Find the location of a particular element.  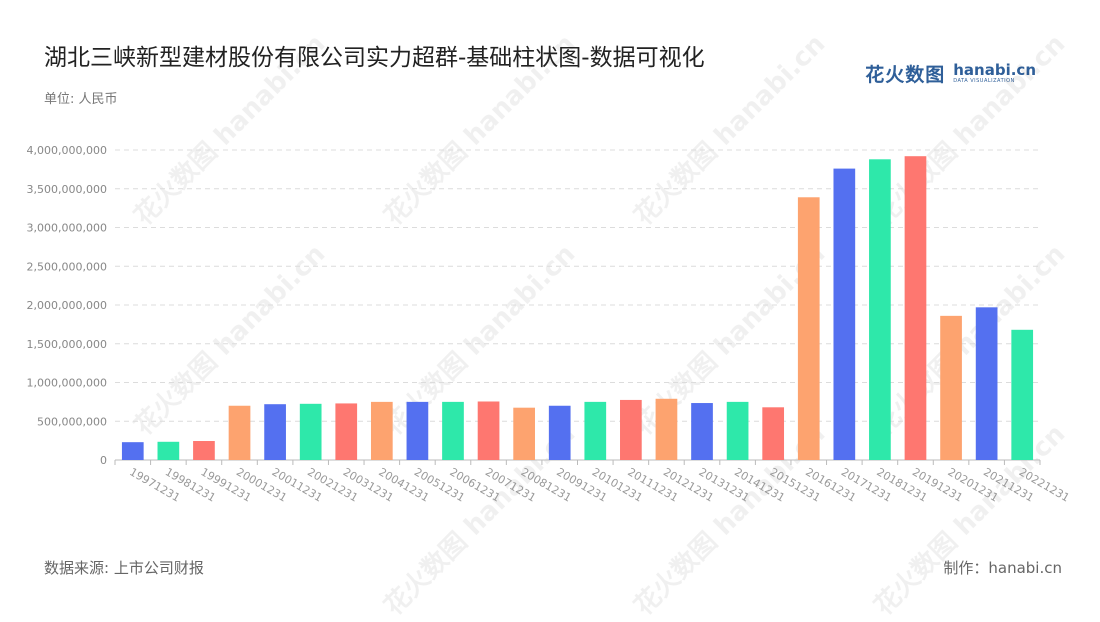

brand-cn: 花火数图 is located at coordinates (905, 73).